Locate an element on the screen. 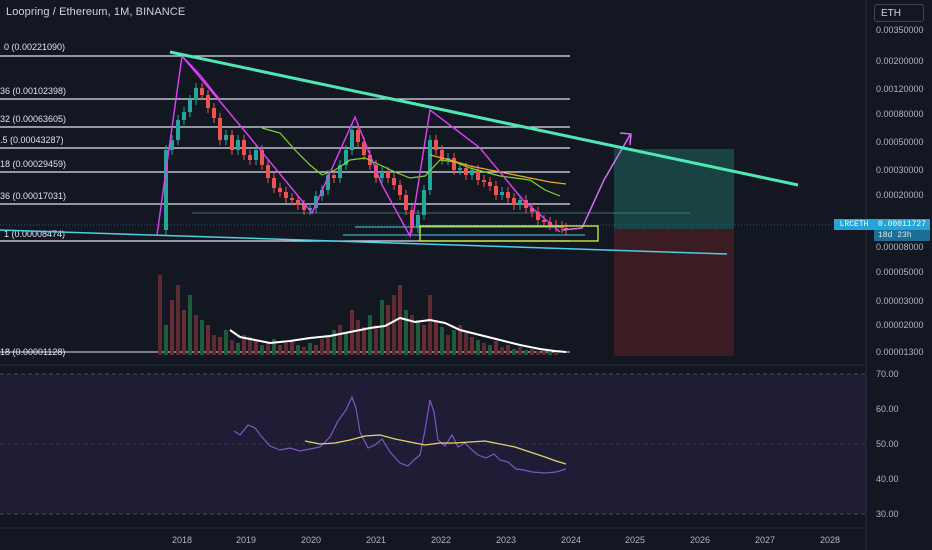 This screenshot has width=932, height=550. fib-label-2: 32 (0.00063605) is located at coordinates (33, 119).